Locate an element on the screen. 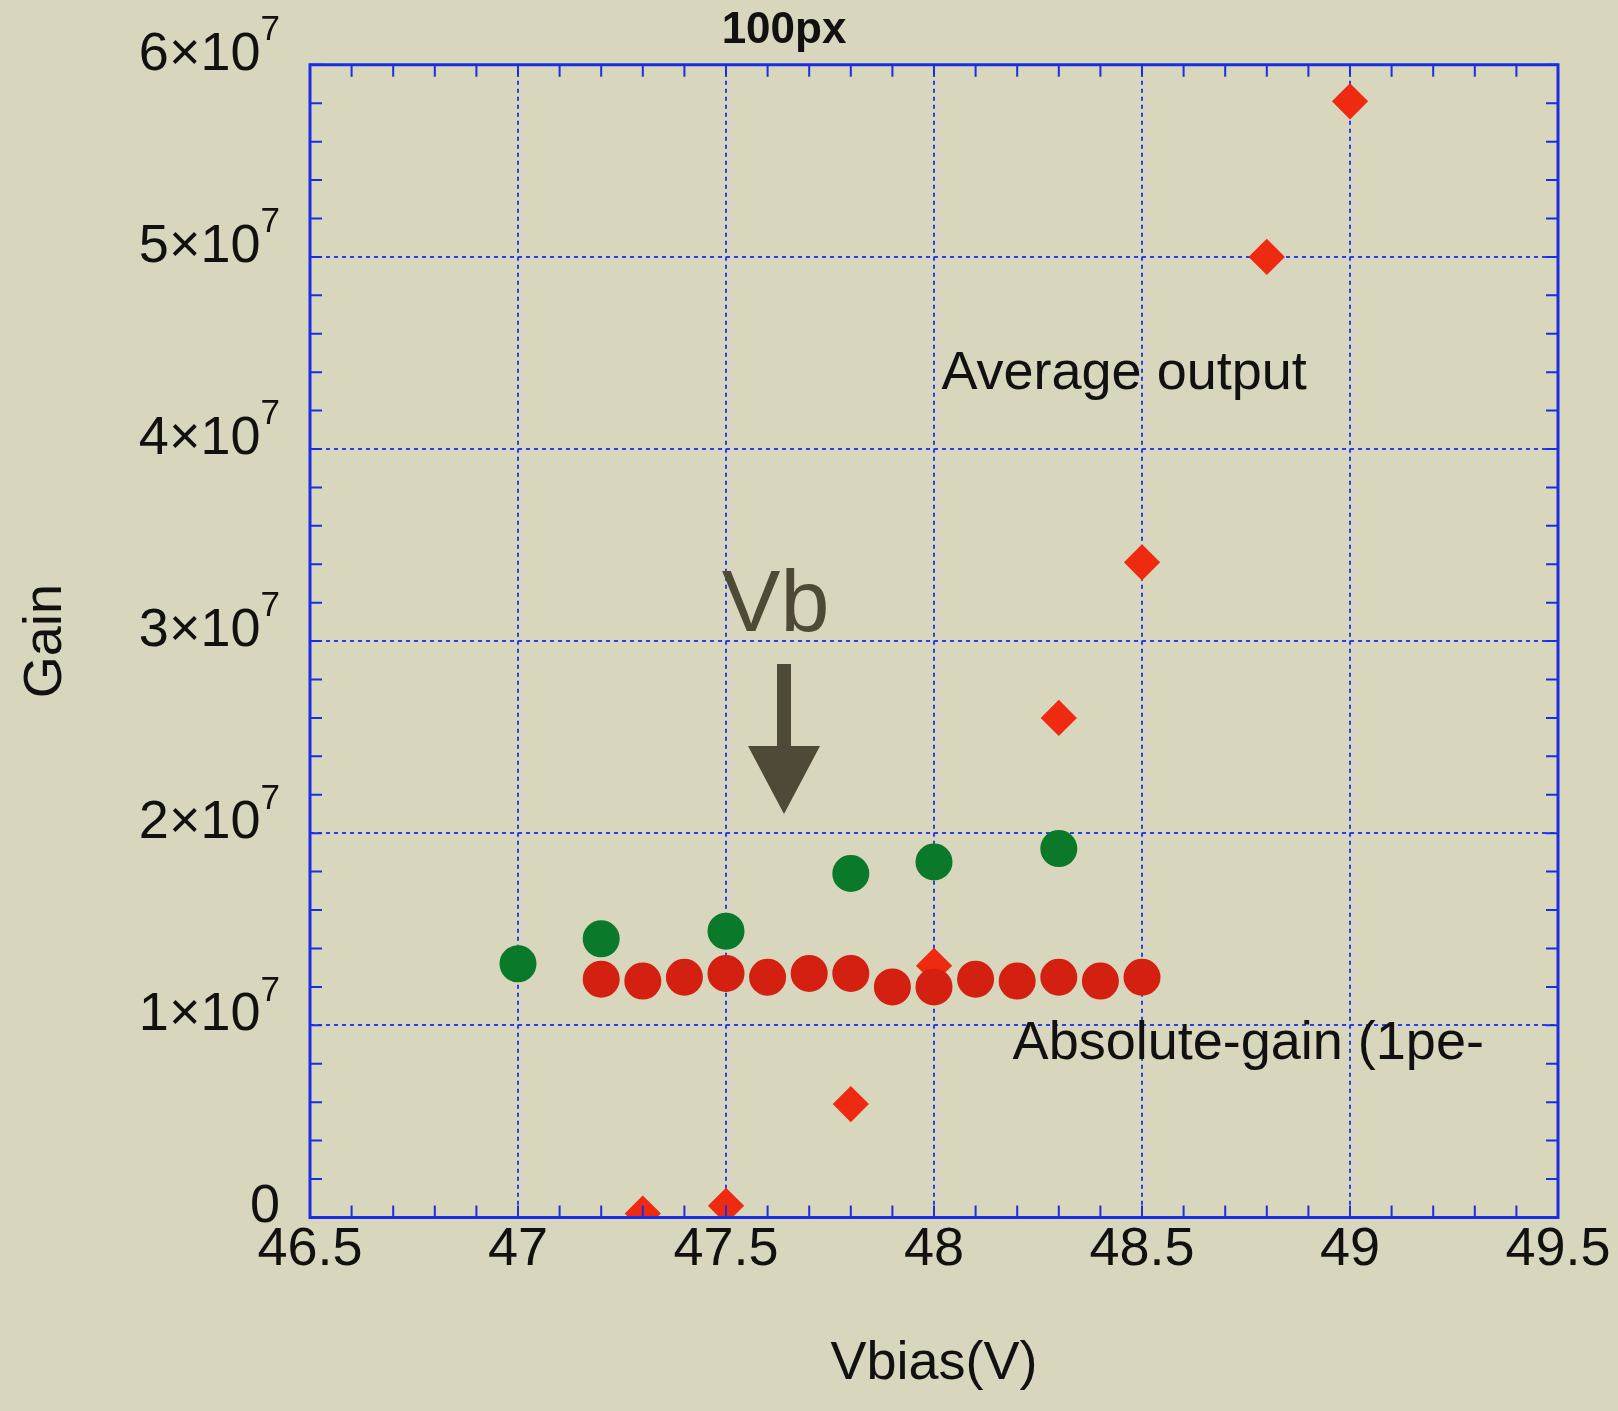 The image size is (1618, 1411). annotation: Vb is located at coordinates (775, 600).